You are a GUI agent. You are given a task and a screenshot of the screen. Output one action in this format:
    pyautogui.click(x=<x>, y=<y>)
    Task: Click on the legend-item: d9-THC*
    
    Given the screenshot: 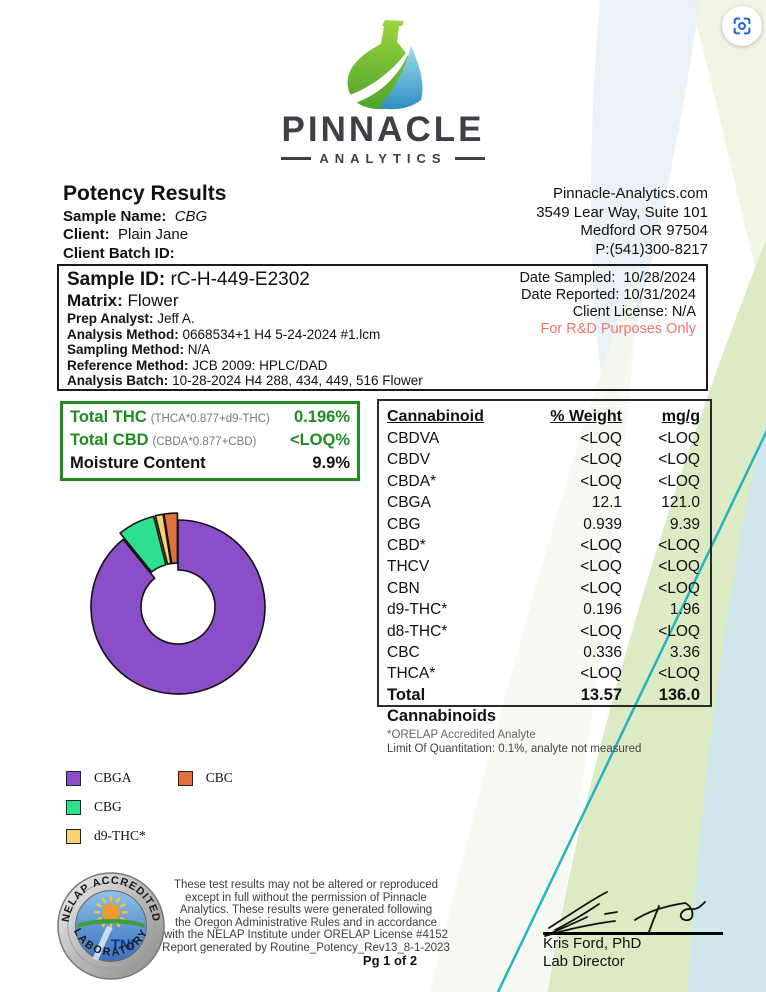 What is the action you would take?
    pyautogui.click(x=106, y=836)
    